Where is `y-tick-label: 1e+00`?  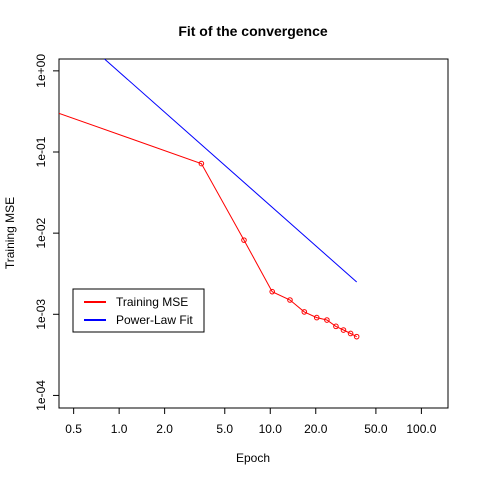 y-tick-label: 1e+00 is located at coordinates (41, 71).